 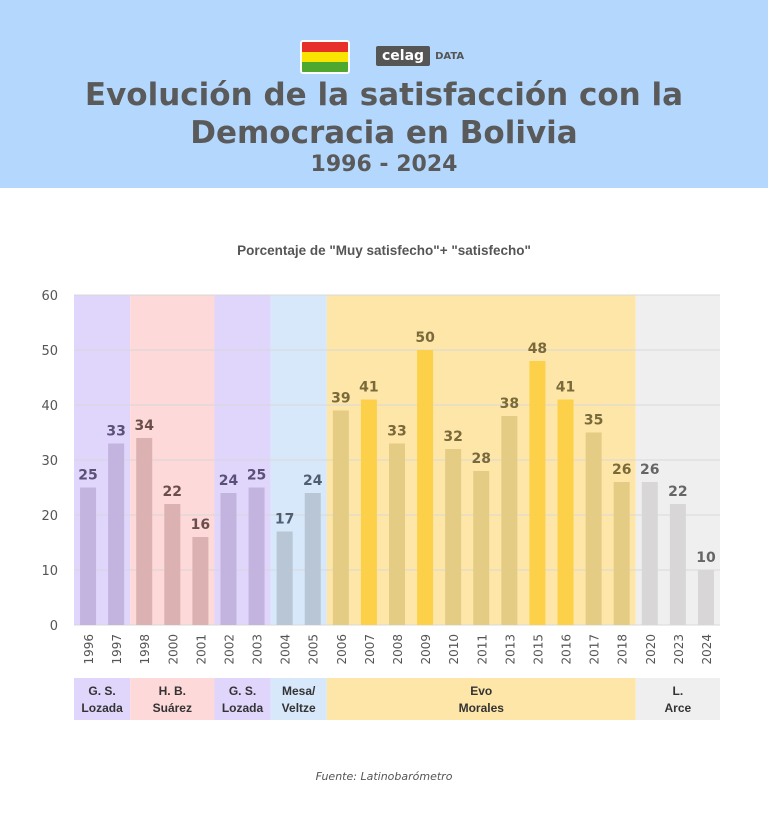 I want to click on x-tick-label: 2017, so click(x=595, y=649).